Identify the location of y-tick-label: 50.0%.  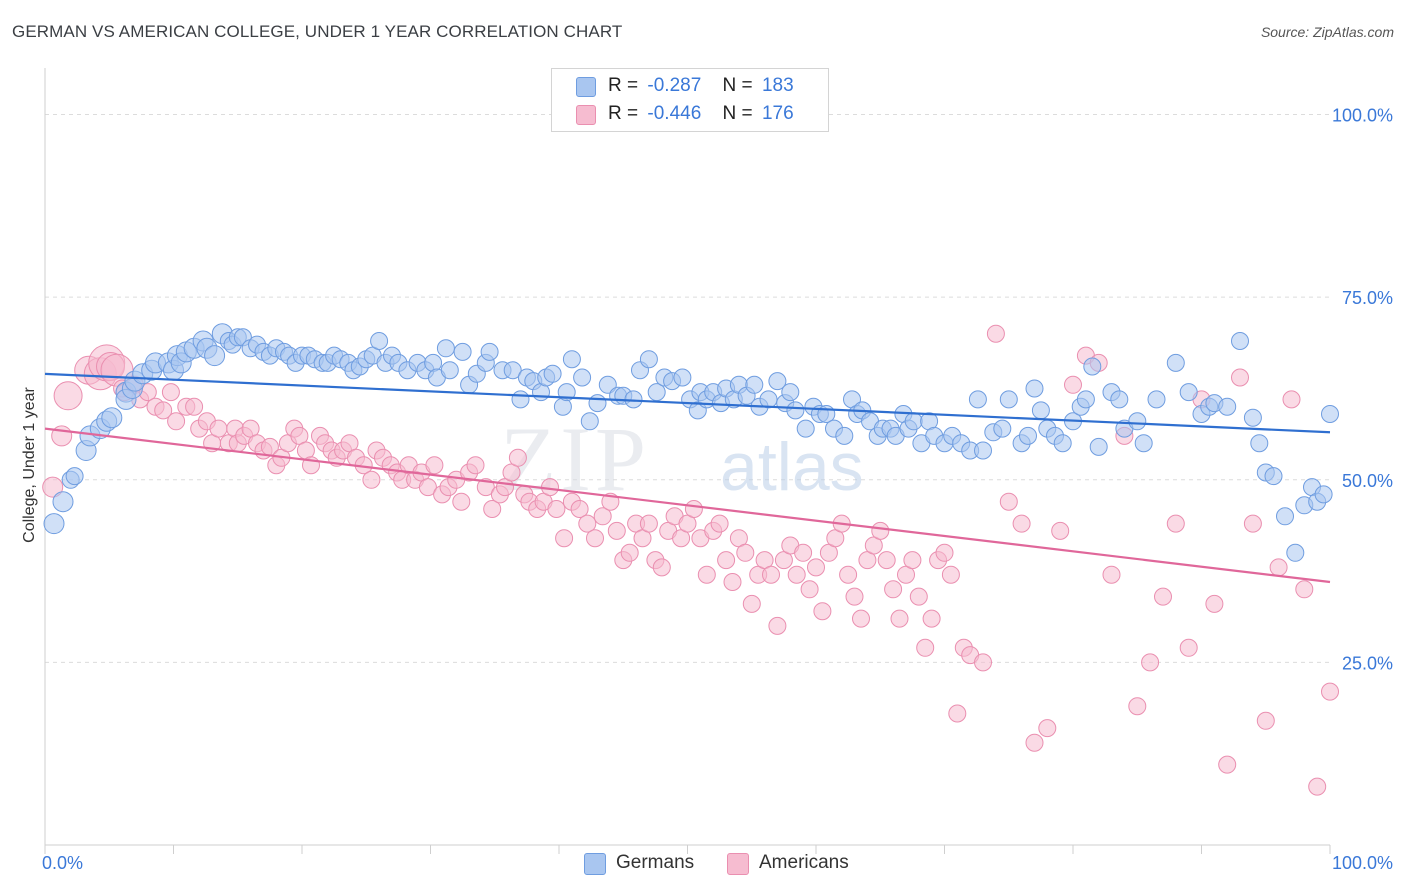
(1367, 481).